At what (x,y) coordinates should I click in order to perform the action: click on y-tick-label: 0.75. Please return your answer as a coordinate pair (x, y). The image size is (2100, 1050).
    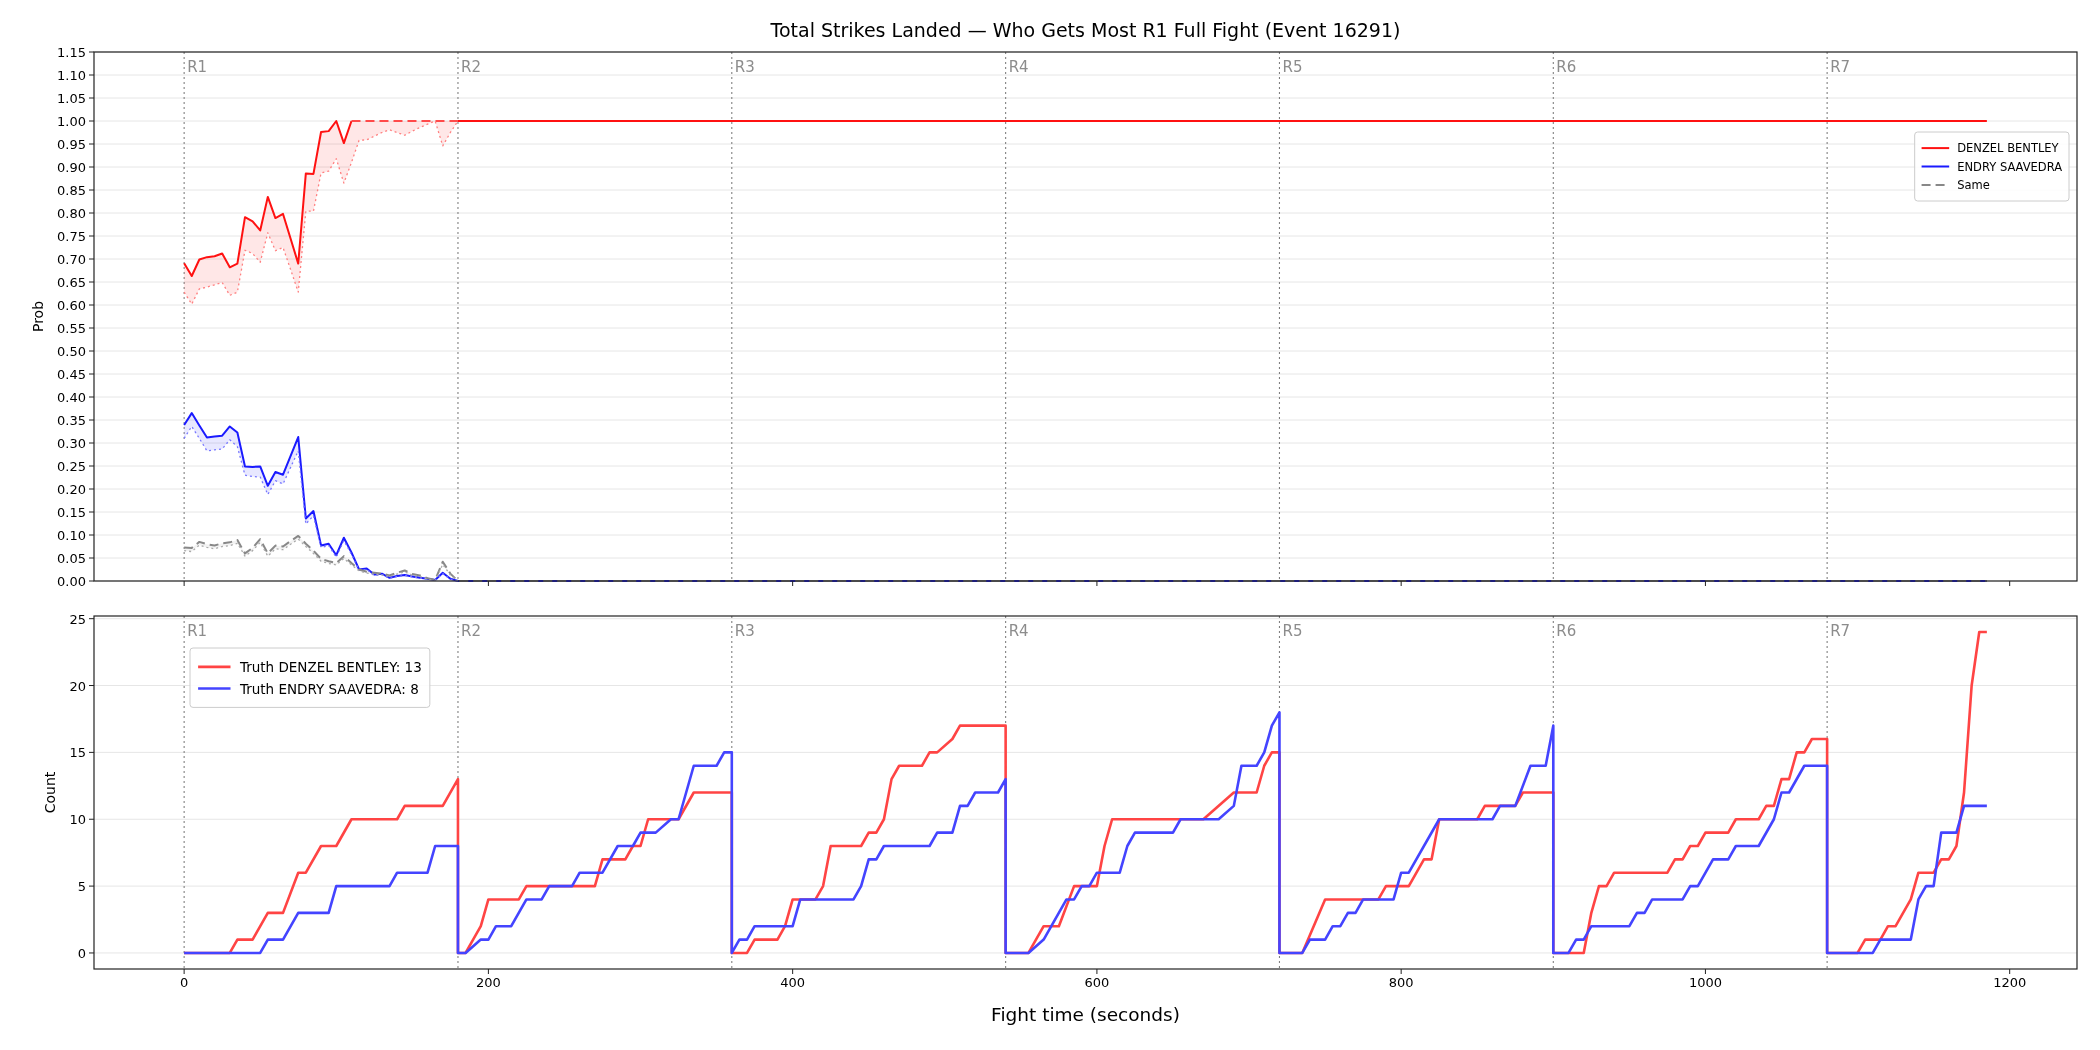
    Looking at the image, I should click on (71, 236).